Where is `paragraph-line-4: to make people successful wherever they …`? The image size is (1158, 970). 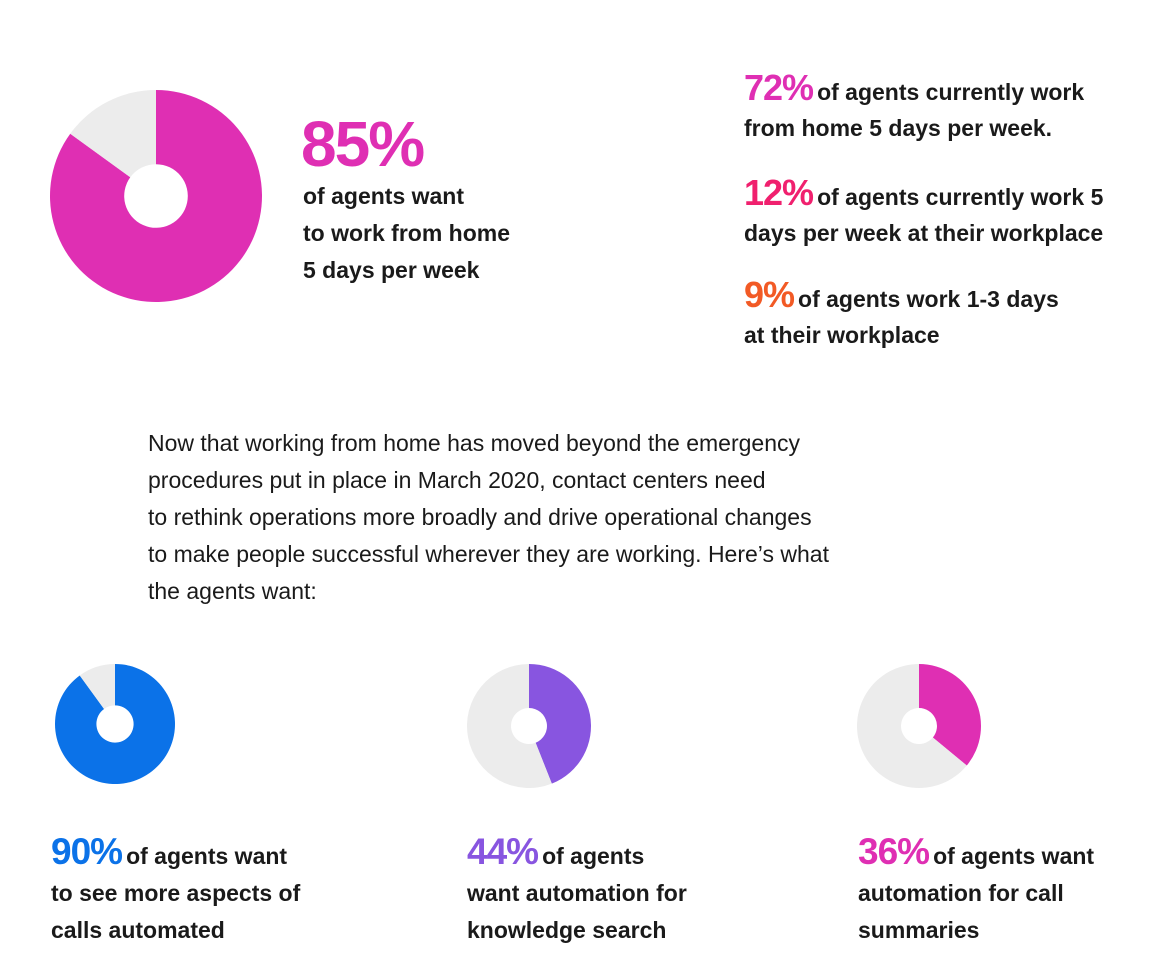 paragraph-line-4: to make people successful wherever they … is located at coordinates (488, 554).